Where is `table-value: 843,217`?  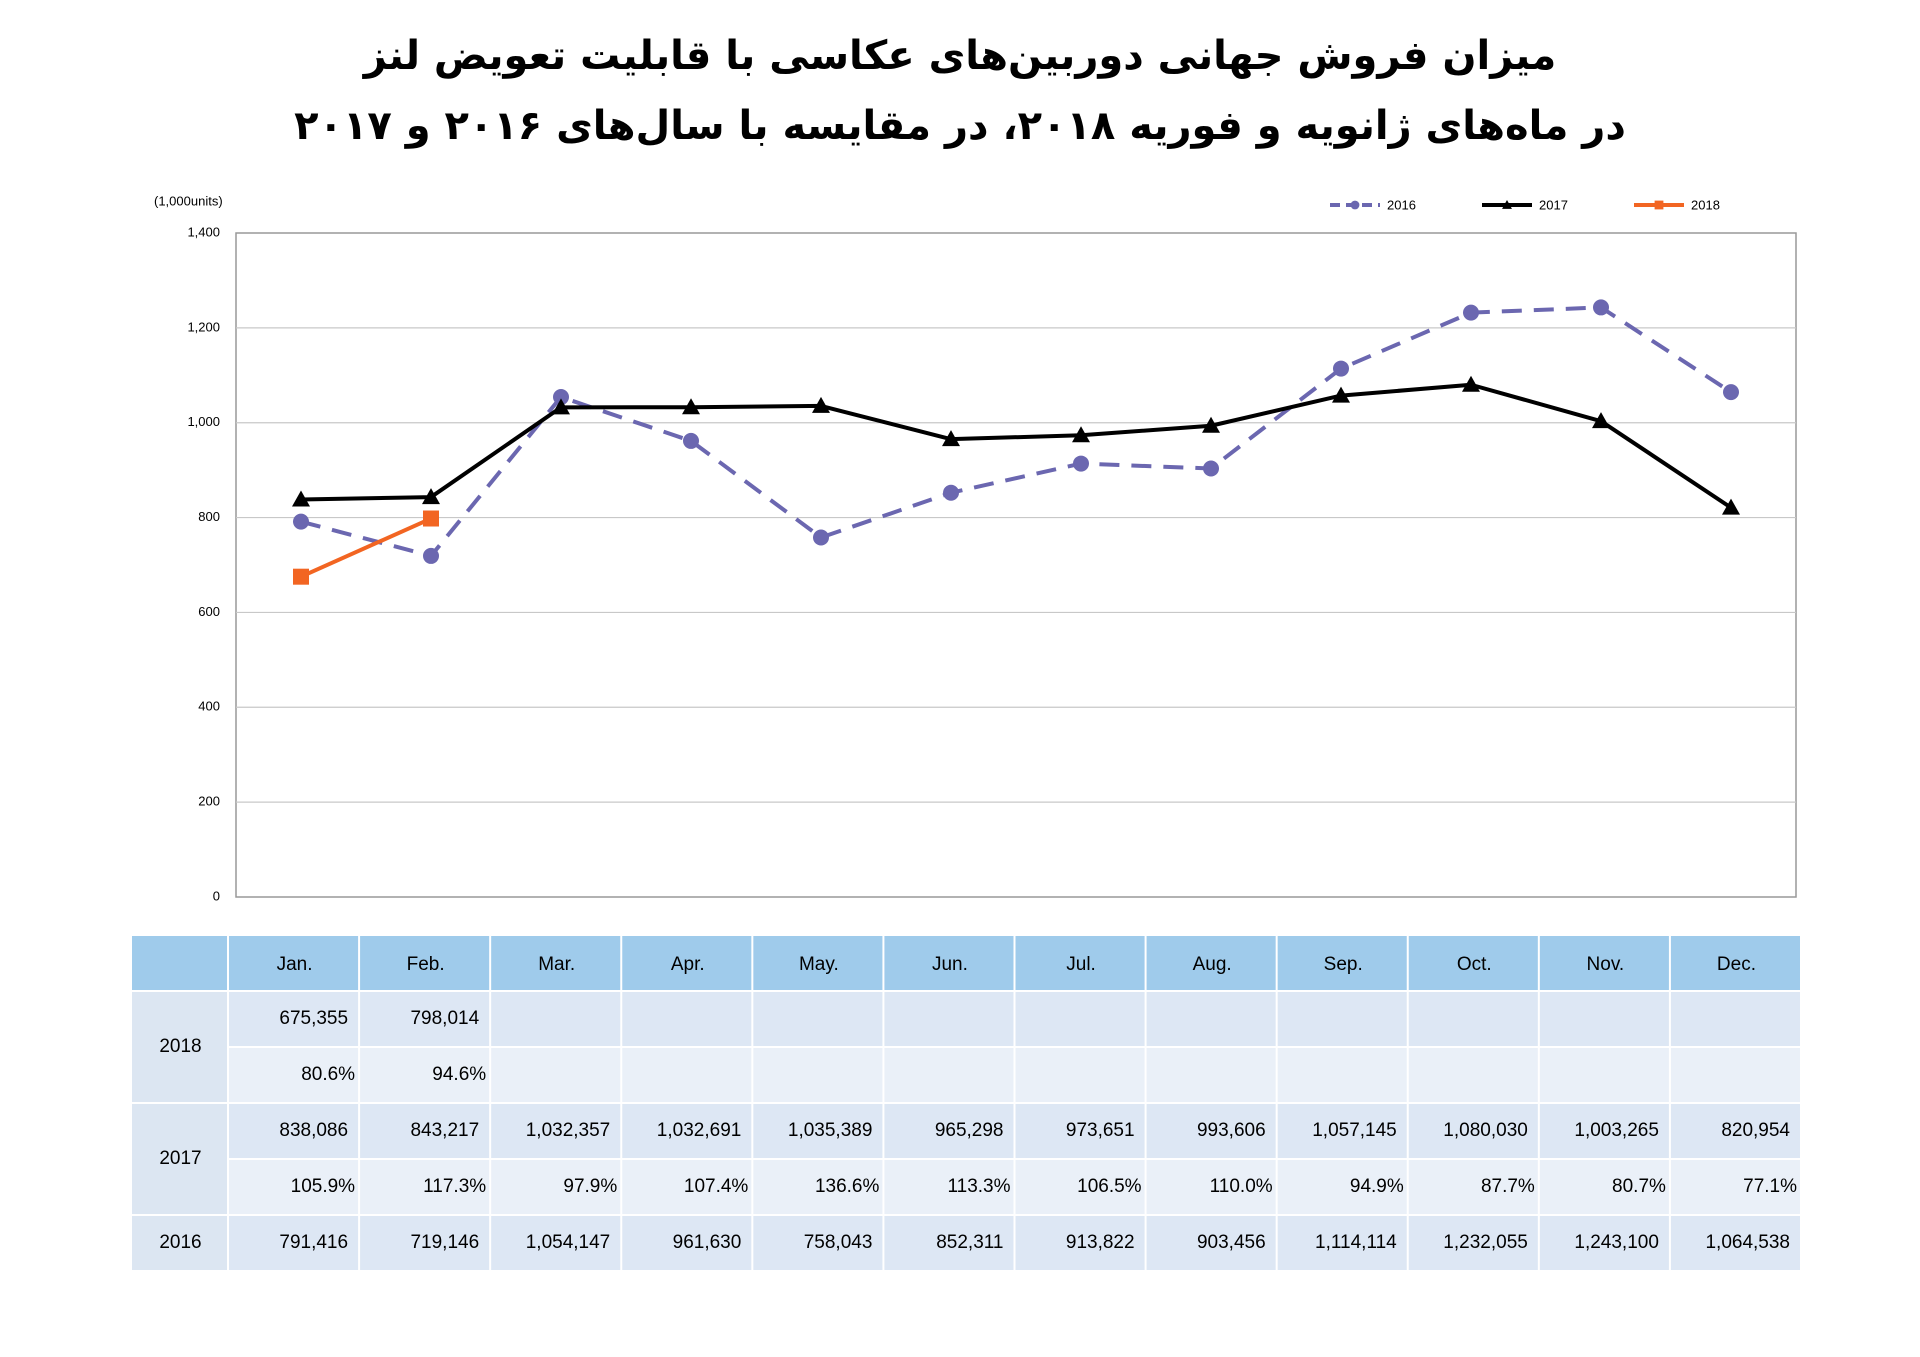 table-value: 843,217 is located at coordinates (444, 1130).